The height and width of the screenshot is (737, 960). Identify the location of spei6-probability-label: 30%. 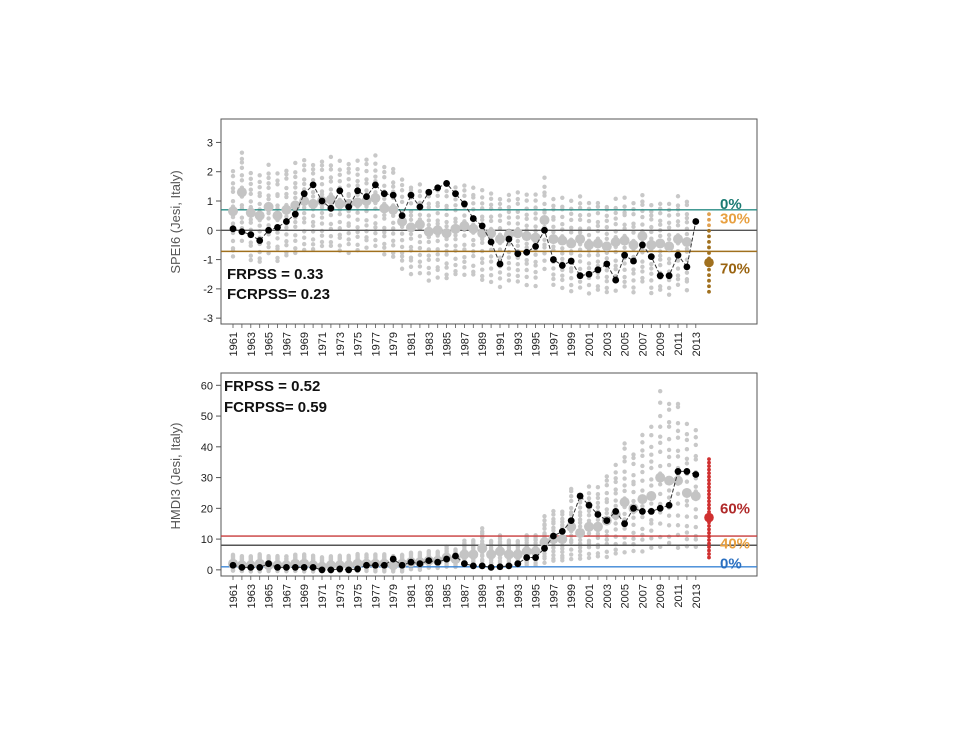
(735, 219).